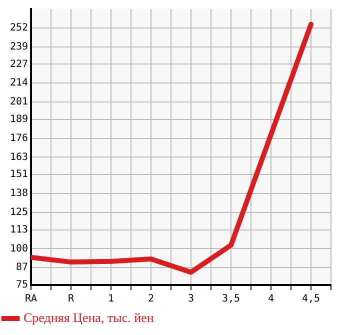  Describe the element at coordinates (19, 174) in the screenshot. I see `y-tick-label: 151` at that location.